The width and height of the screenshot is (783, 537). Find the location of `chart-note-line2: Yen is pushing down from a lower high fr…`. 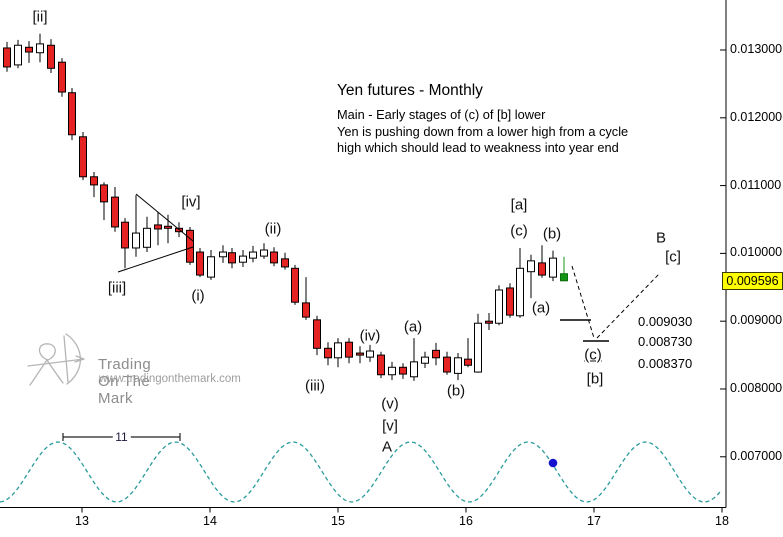

chart-note-line2: Yen is pushing down from a lower high fr… is located at coordinates (483, 131).